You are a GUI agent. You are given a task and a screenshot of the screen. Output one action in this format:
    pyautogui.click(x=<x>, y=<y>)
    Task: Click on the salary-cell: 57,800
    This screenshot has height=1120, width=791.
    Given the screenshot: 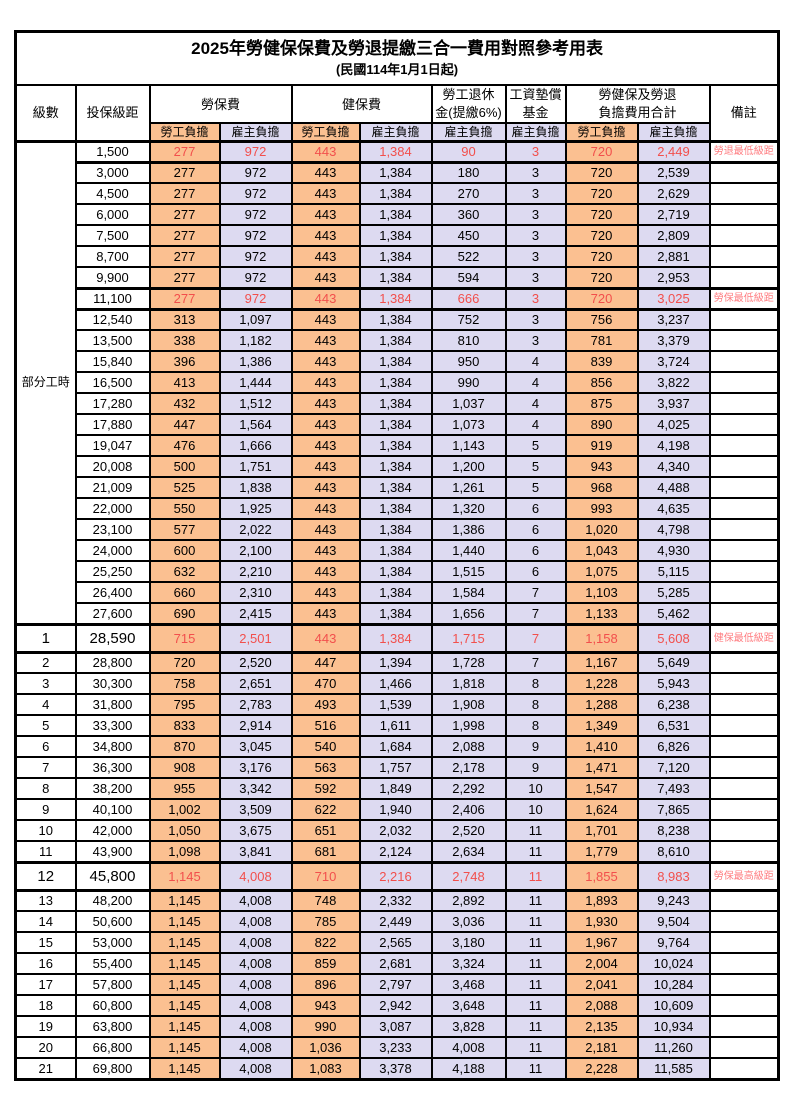 What is the action you would take?
    pyautogui.click(x=112, y=984)
    